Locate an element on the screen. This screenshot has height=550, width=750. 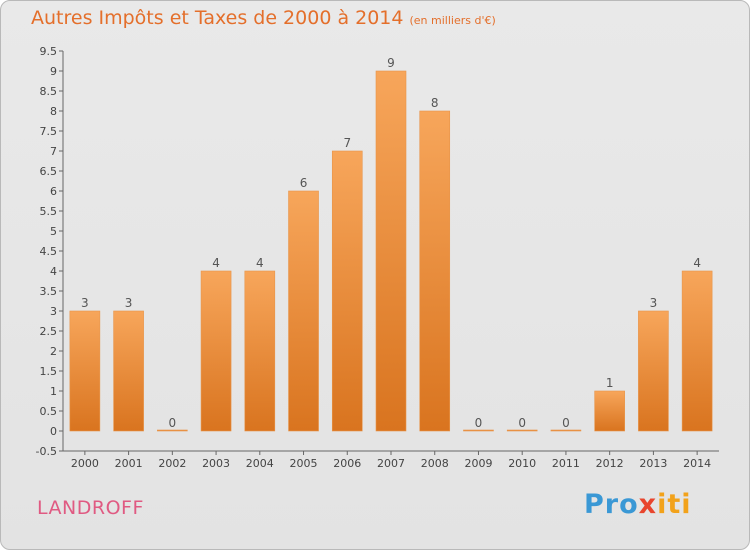
x-tick-label: 2011 is located at coordinates (566, 463).